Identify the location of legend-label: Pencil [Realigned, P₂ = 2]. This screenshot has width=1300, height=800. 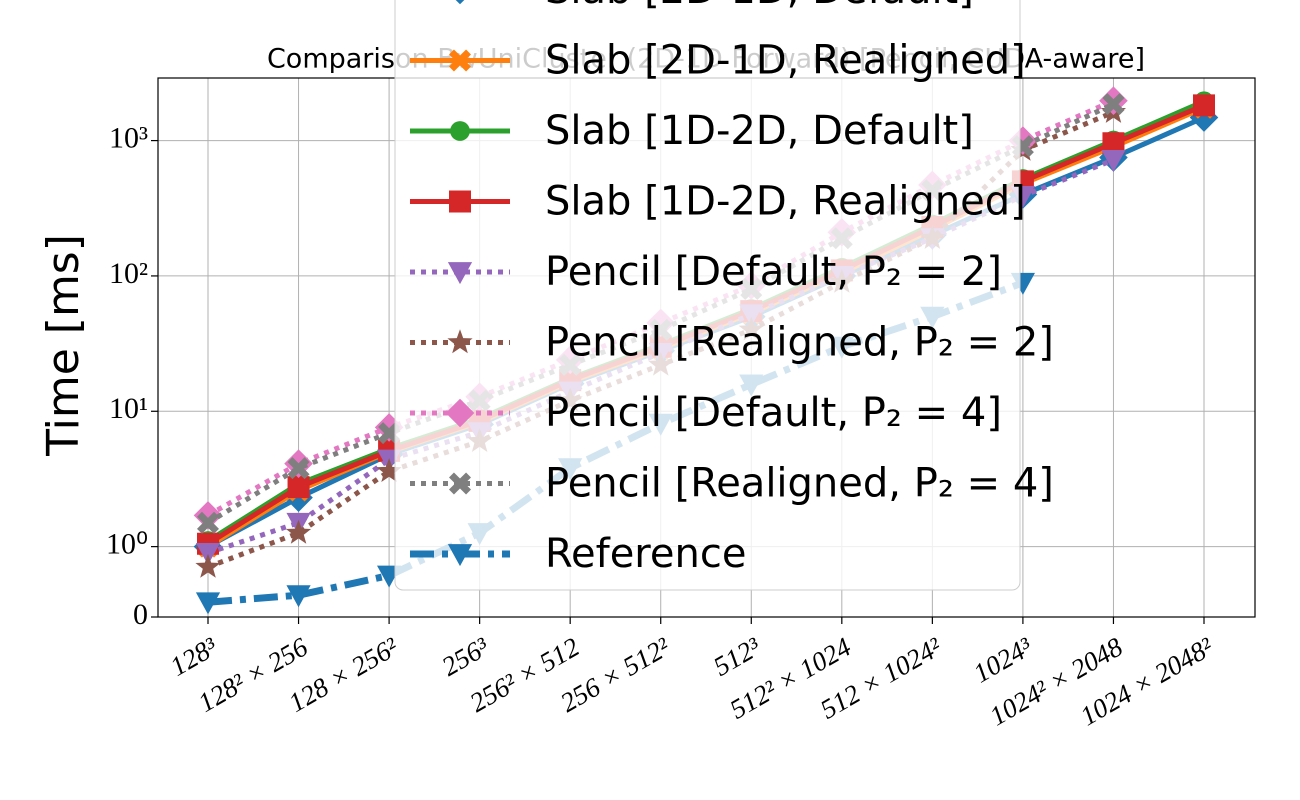
(799, 343).